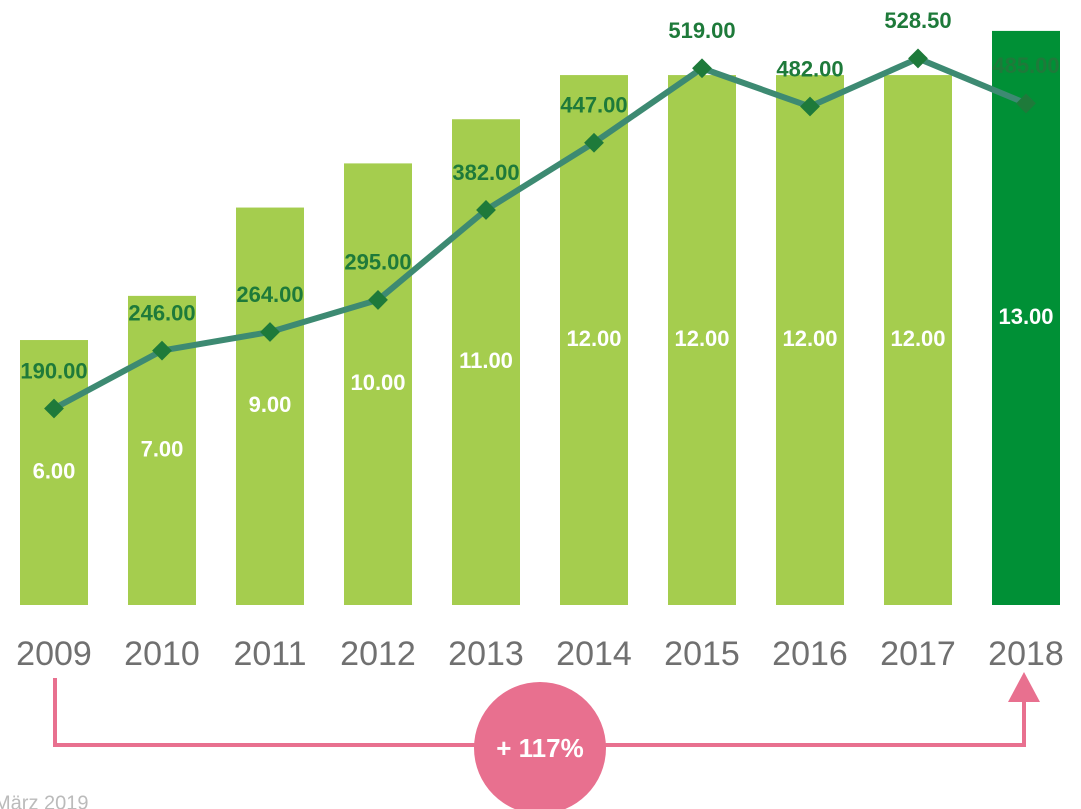 The height and width of the screenshot is (809, 1081). Describe the element at coordinates (593, 105) in the screenshot. I see `line-label: 447.00` at that location.